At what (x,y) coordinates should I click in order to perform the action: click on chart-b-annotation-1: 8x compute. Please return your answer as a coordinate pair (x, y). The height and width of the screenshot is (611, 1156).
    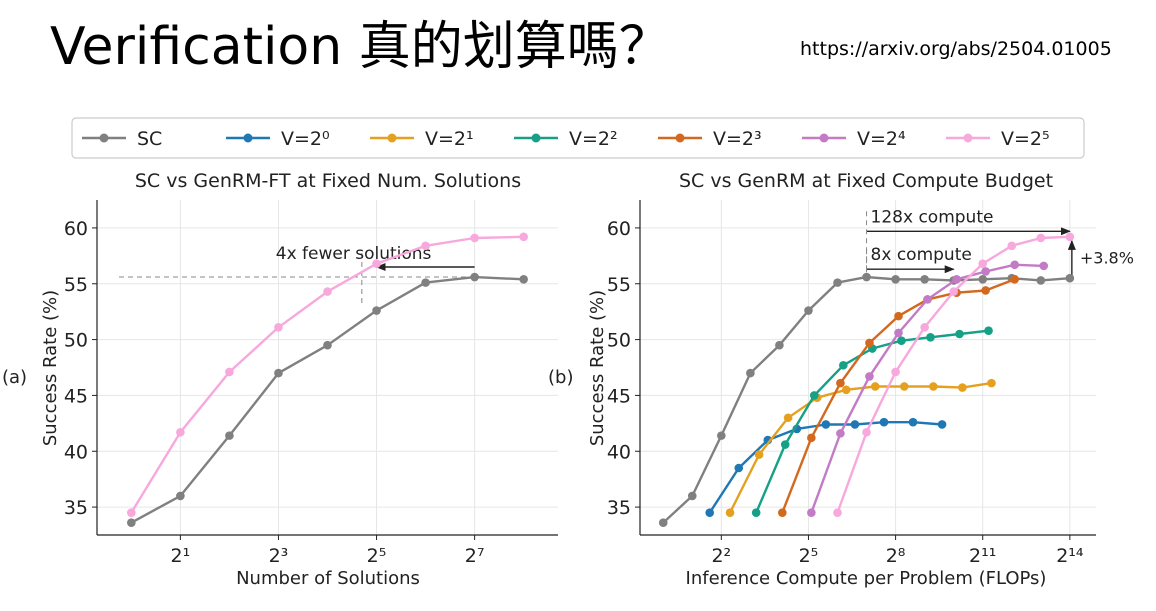
    Looking at the image, I should click on (919, 261).